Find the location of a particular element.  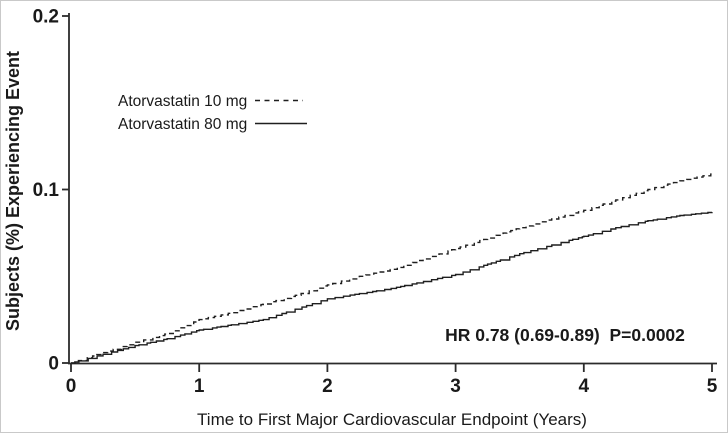

y-tick-label: 0 is located at coordinates (53, 364).